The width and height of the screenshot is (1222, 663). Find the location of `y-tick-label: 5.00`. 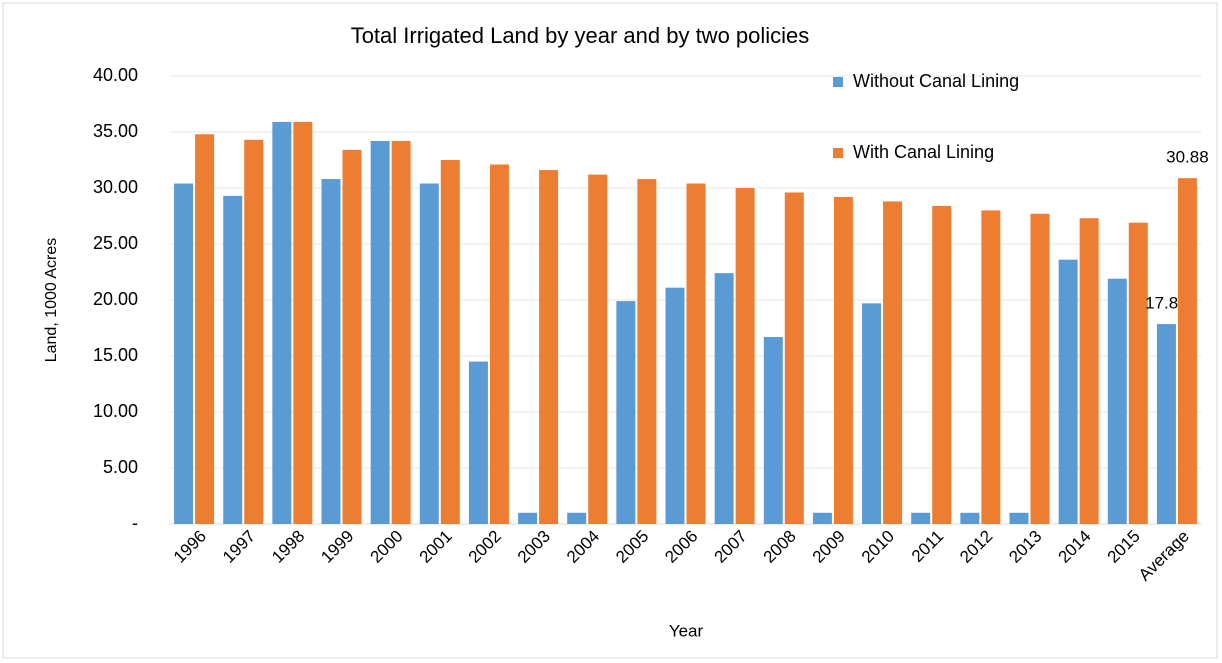

y-tick-label: 5.00 is located at coordinates (120, 467).